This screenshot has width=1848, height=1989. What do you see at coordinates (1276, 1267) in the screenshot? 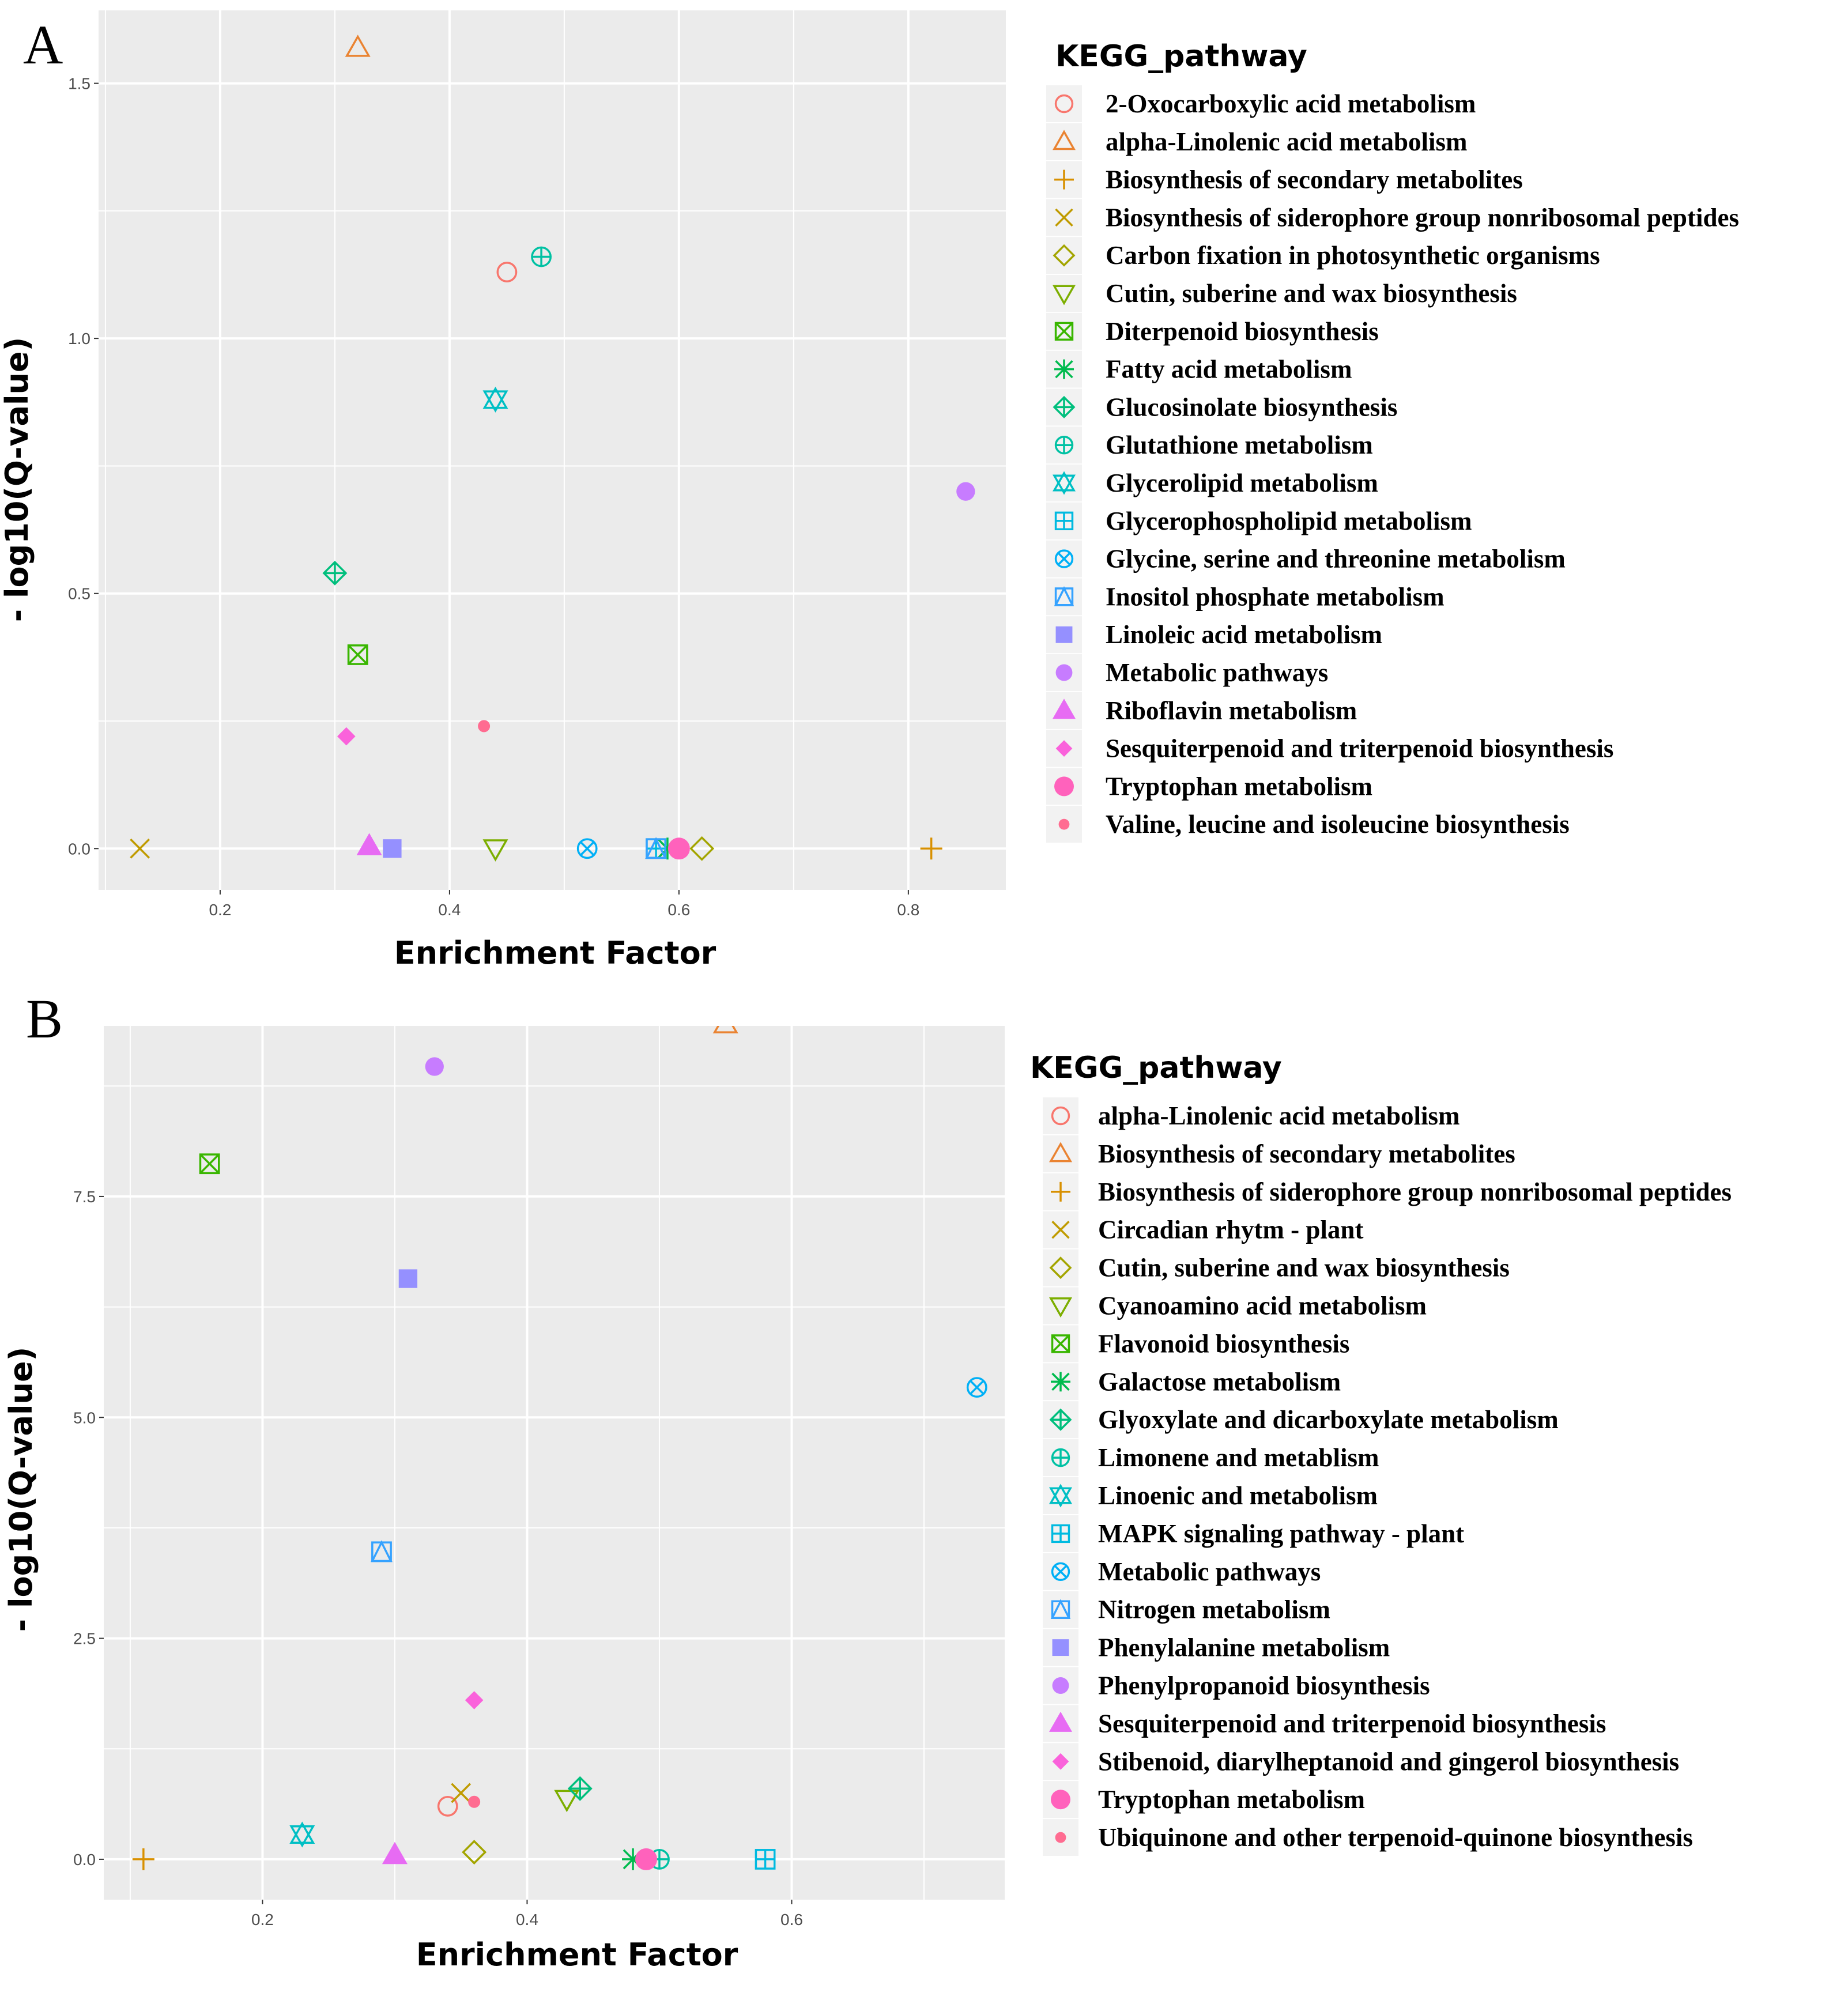
I see `legend-item: Cutin, suberine and wax biosynthesis` at bounding box center [1276, 1267].